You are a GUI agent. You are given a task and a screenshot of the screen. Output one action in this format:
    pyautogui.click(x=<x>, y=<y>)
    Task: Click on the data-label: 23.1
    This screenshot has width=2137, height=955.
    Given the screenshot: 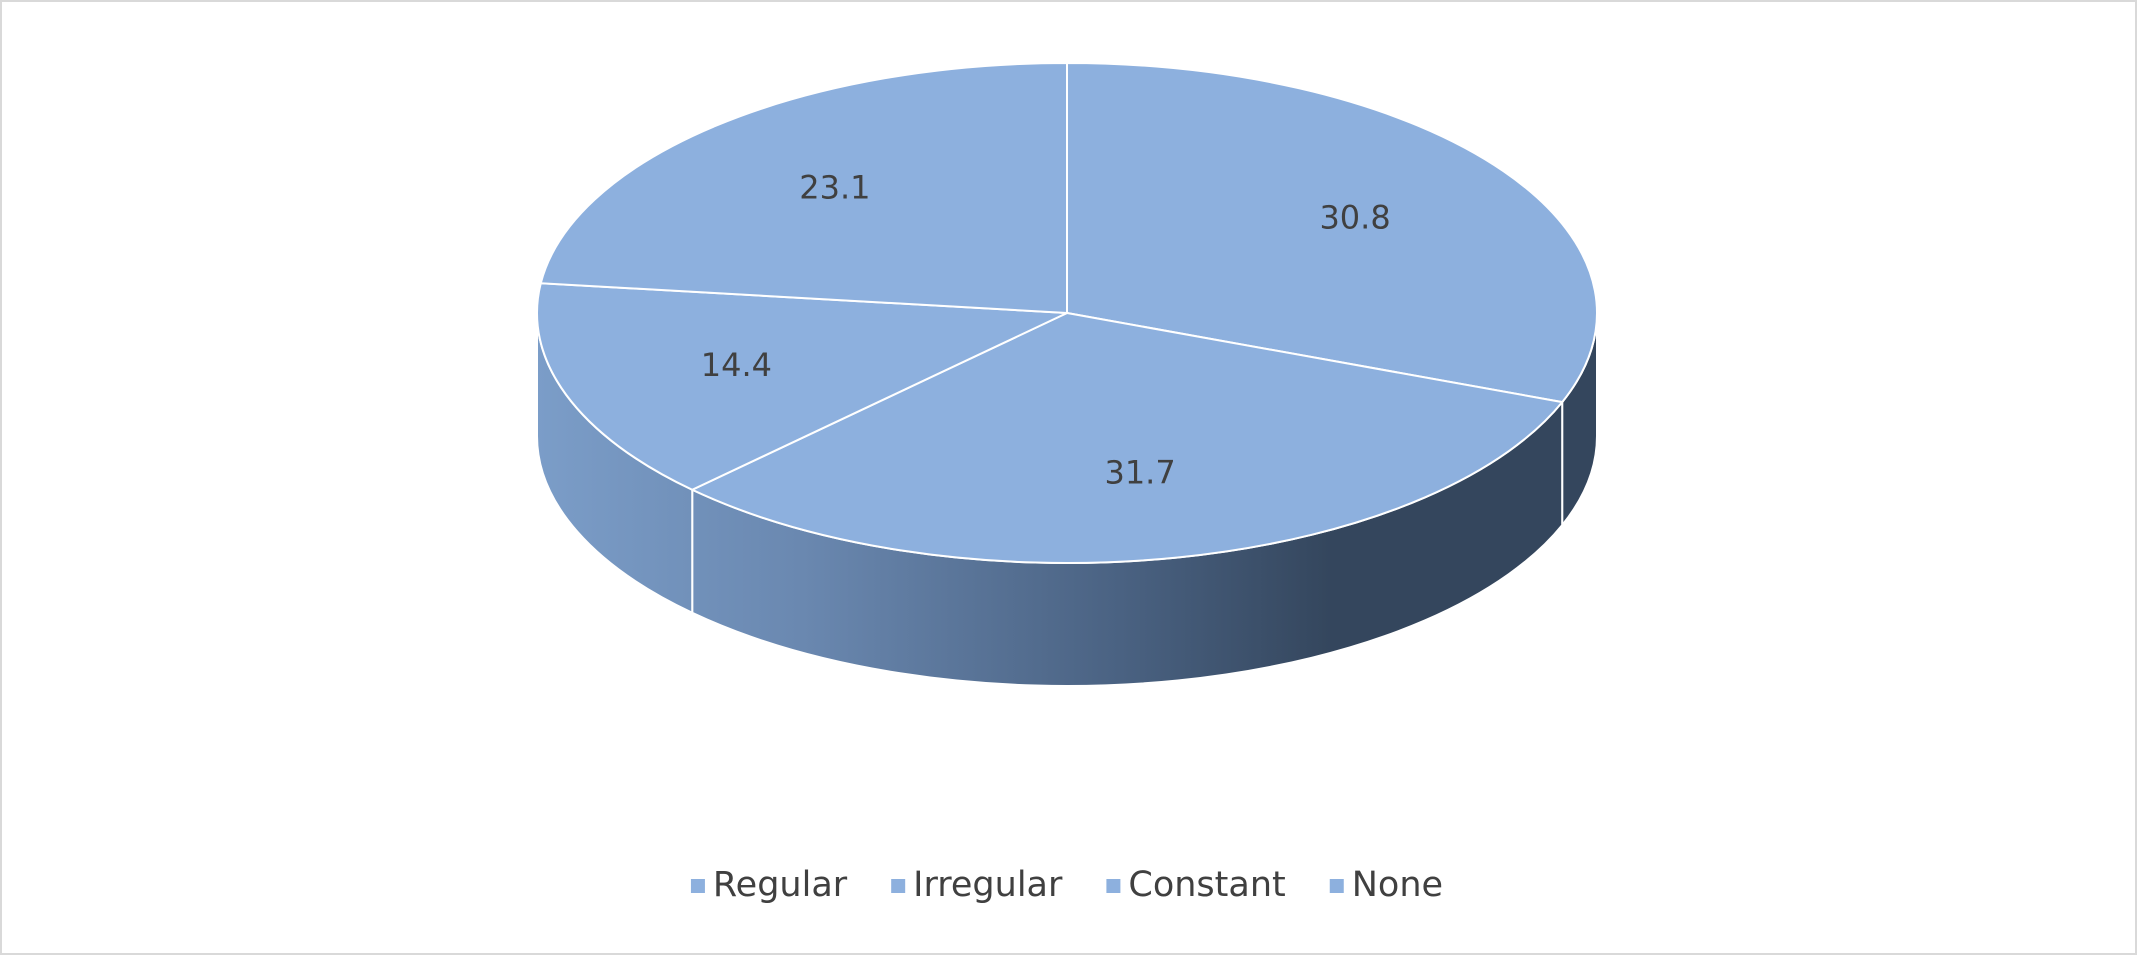 What is the action you would take?
    pyautogui.click(x=834, y=188)
    